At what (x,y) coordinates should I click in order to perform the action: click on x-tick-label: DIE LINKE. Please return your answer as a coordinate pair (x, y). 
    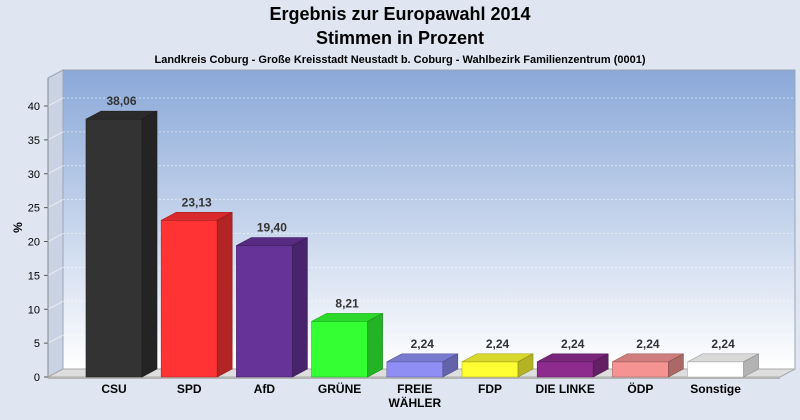
    Looking at the image, I should click on (565, 389).